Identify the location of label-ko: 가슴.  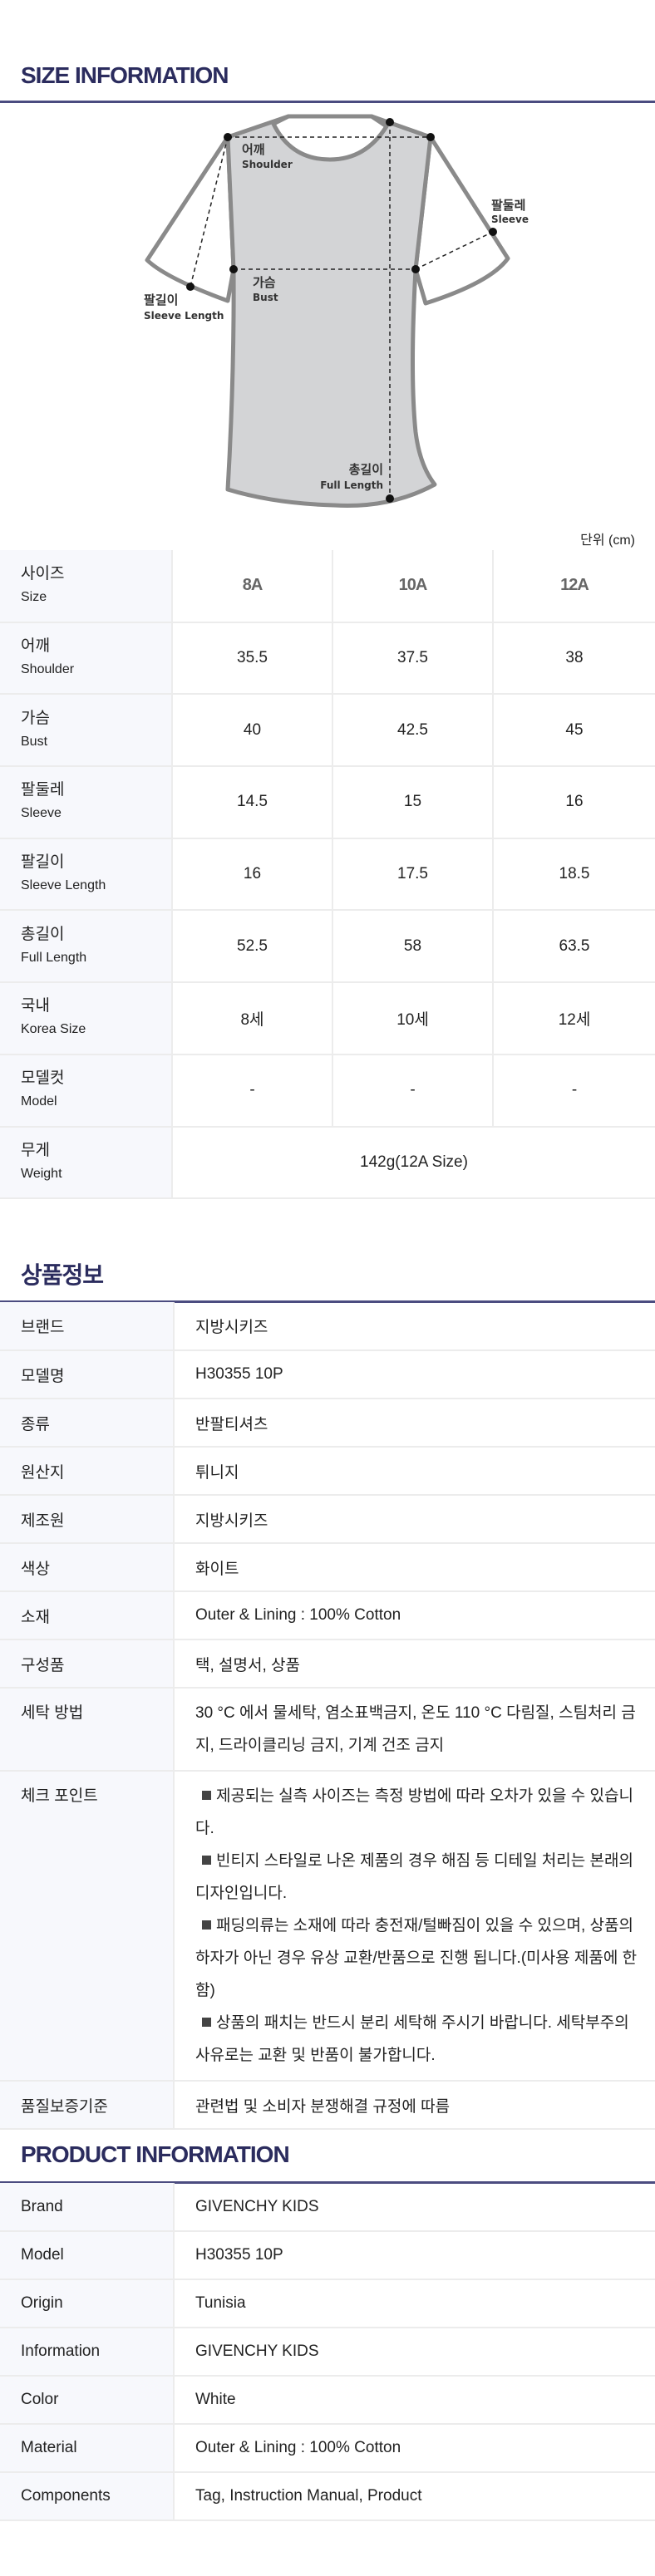
(36, 718).